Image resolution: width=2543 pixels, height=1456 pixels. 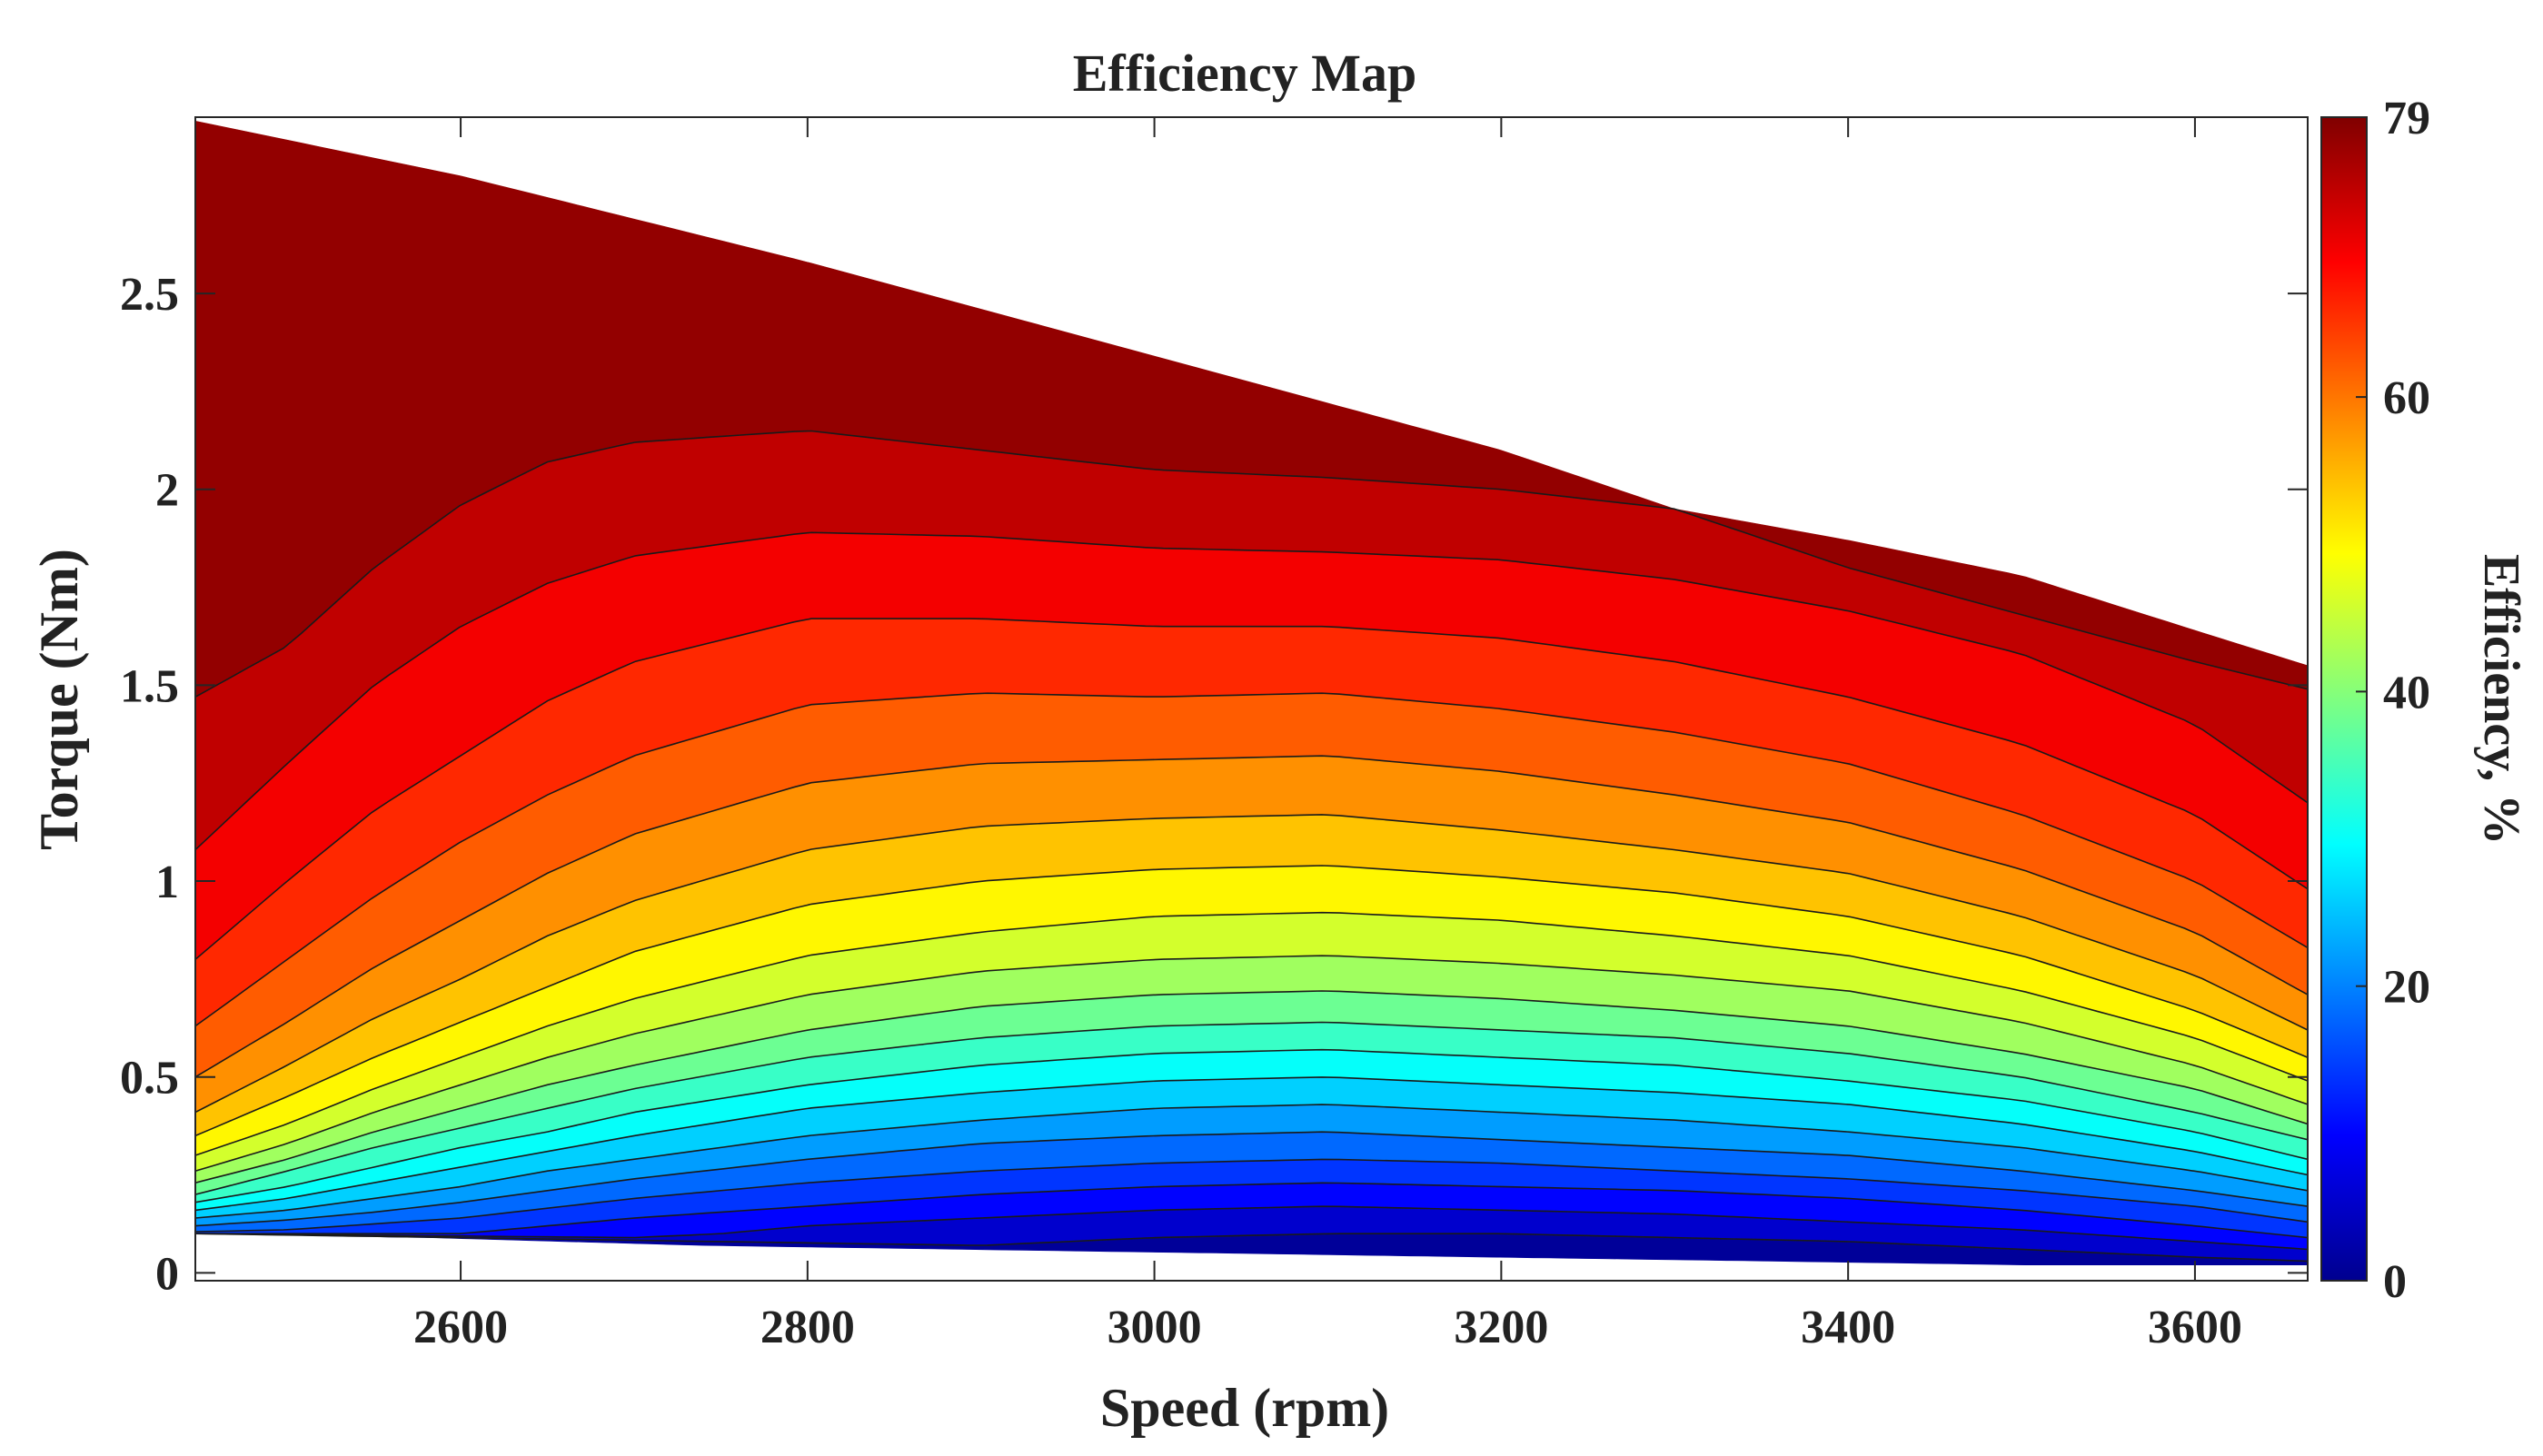 I want to click on x-tick-label: 2600, so click(x=460, y=1327).